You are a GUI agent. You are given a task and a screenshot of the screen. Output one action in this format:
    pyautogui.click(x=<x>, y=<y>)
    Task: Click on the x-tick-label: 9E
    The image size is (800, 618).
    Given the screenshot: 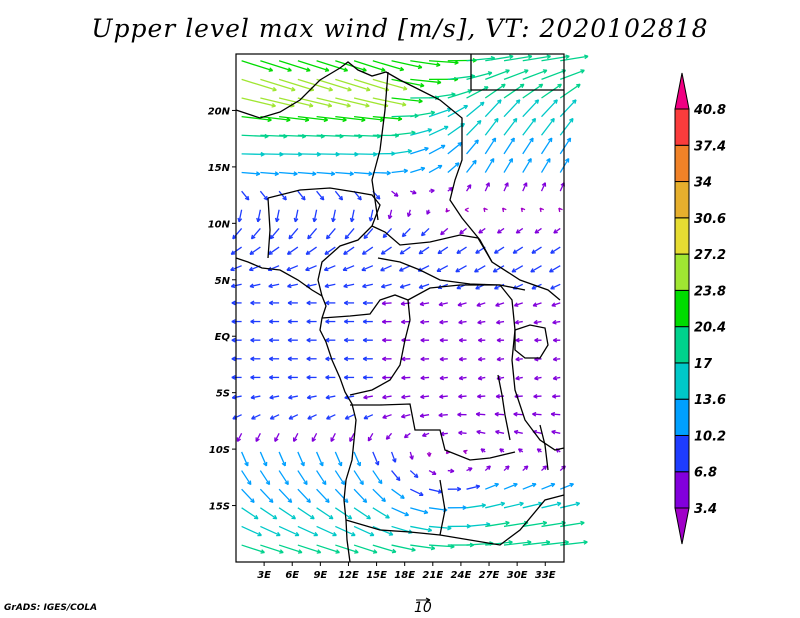 What is the action you would take?
    pyautogui.click(x=320, y=575)
    